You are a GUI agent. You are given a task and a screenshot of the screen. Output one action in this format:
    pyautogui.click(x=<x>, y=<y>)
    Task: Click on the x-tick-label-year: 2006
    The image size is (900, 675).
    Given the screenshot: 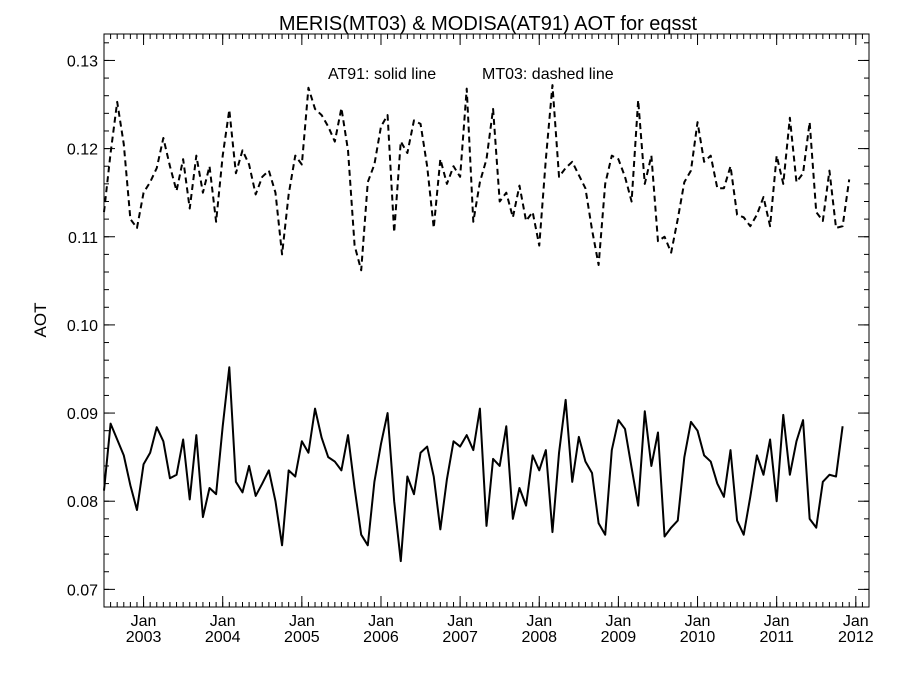 What is the action you would take?
    pyautogui.click(x=381, y=637)
    